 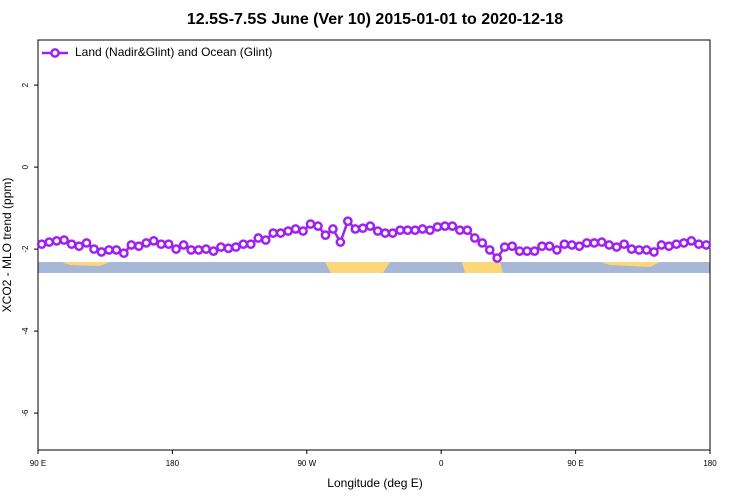 What do you see at coordinates (55, 53) in the screenshot?
I see `legend-marker` at bounding box center [55, 53].